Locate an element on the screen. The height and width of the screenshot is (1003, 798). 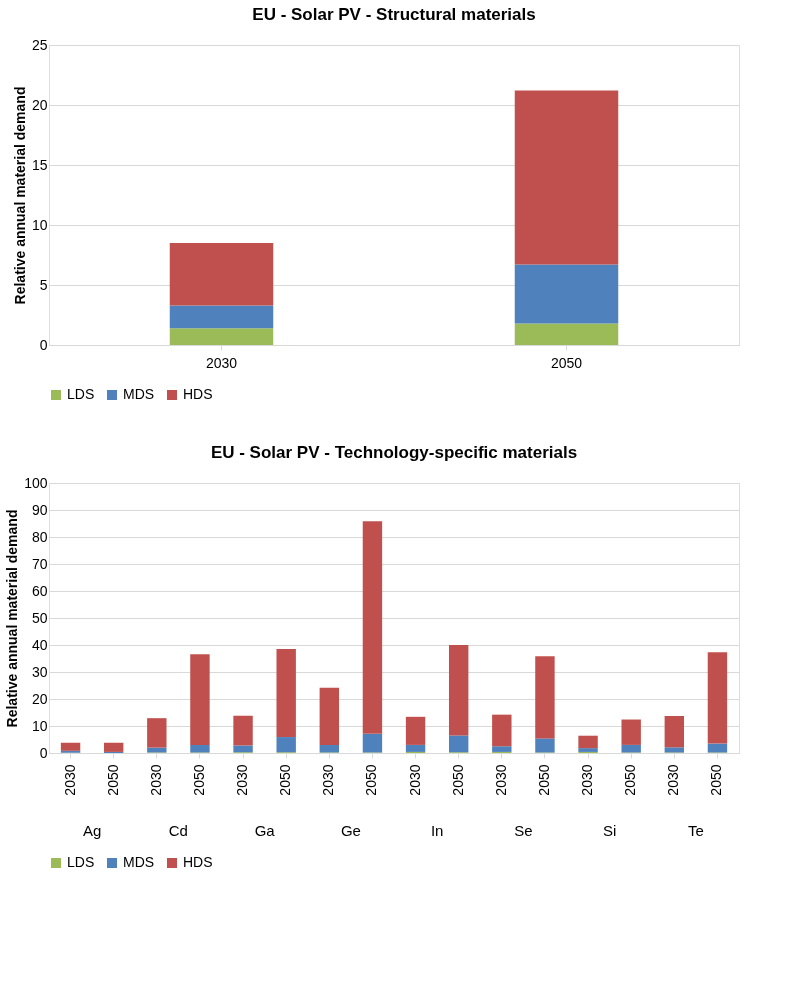
chart-title: EU - Solar PV - Structural materials is located at coordinates (394, 14).